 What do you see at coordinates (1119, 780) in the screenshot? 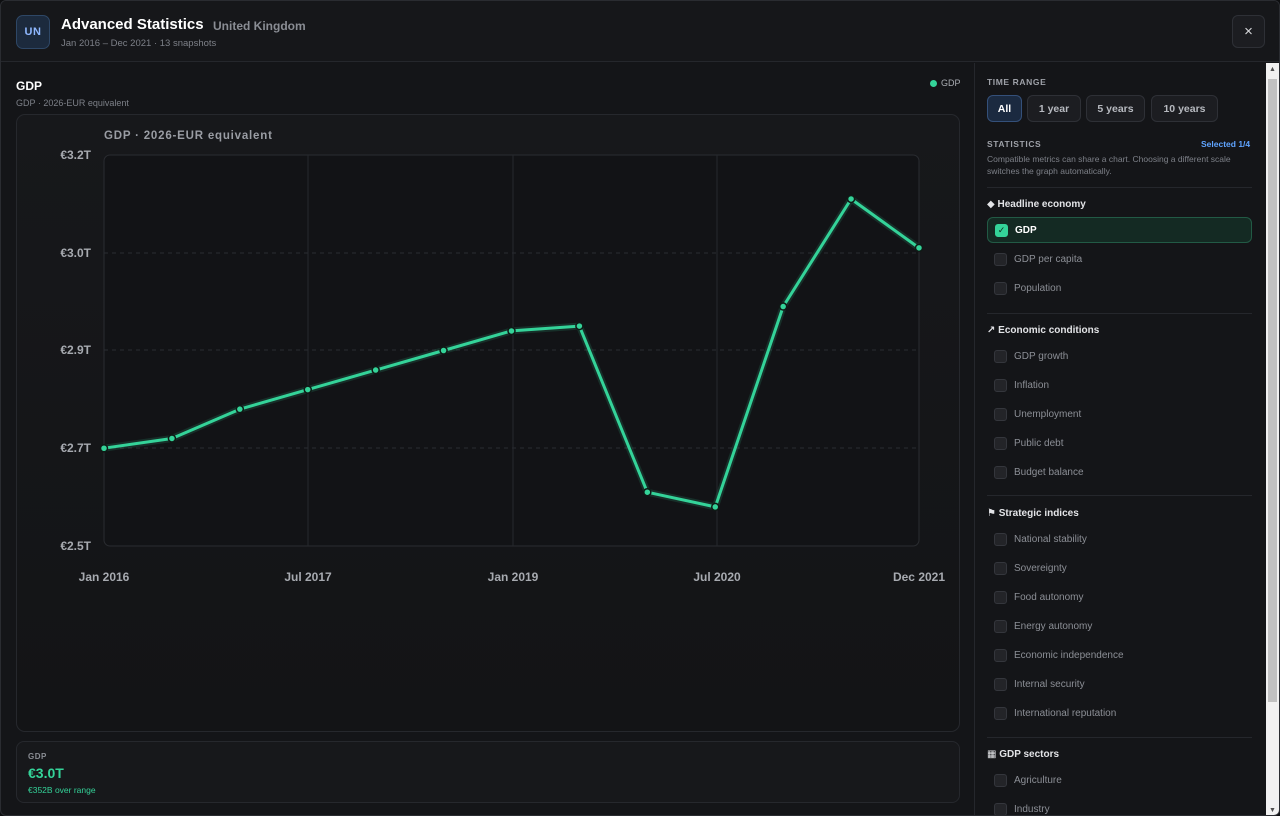
I see `metric-option-agriculture: Agriculture` at bounding box center [1119, 780].